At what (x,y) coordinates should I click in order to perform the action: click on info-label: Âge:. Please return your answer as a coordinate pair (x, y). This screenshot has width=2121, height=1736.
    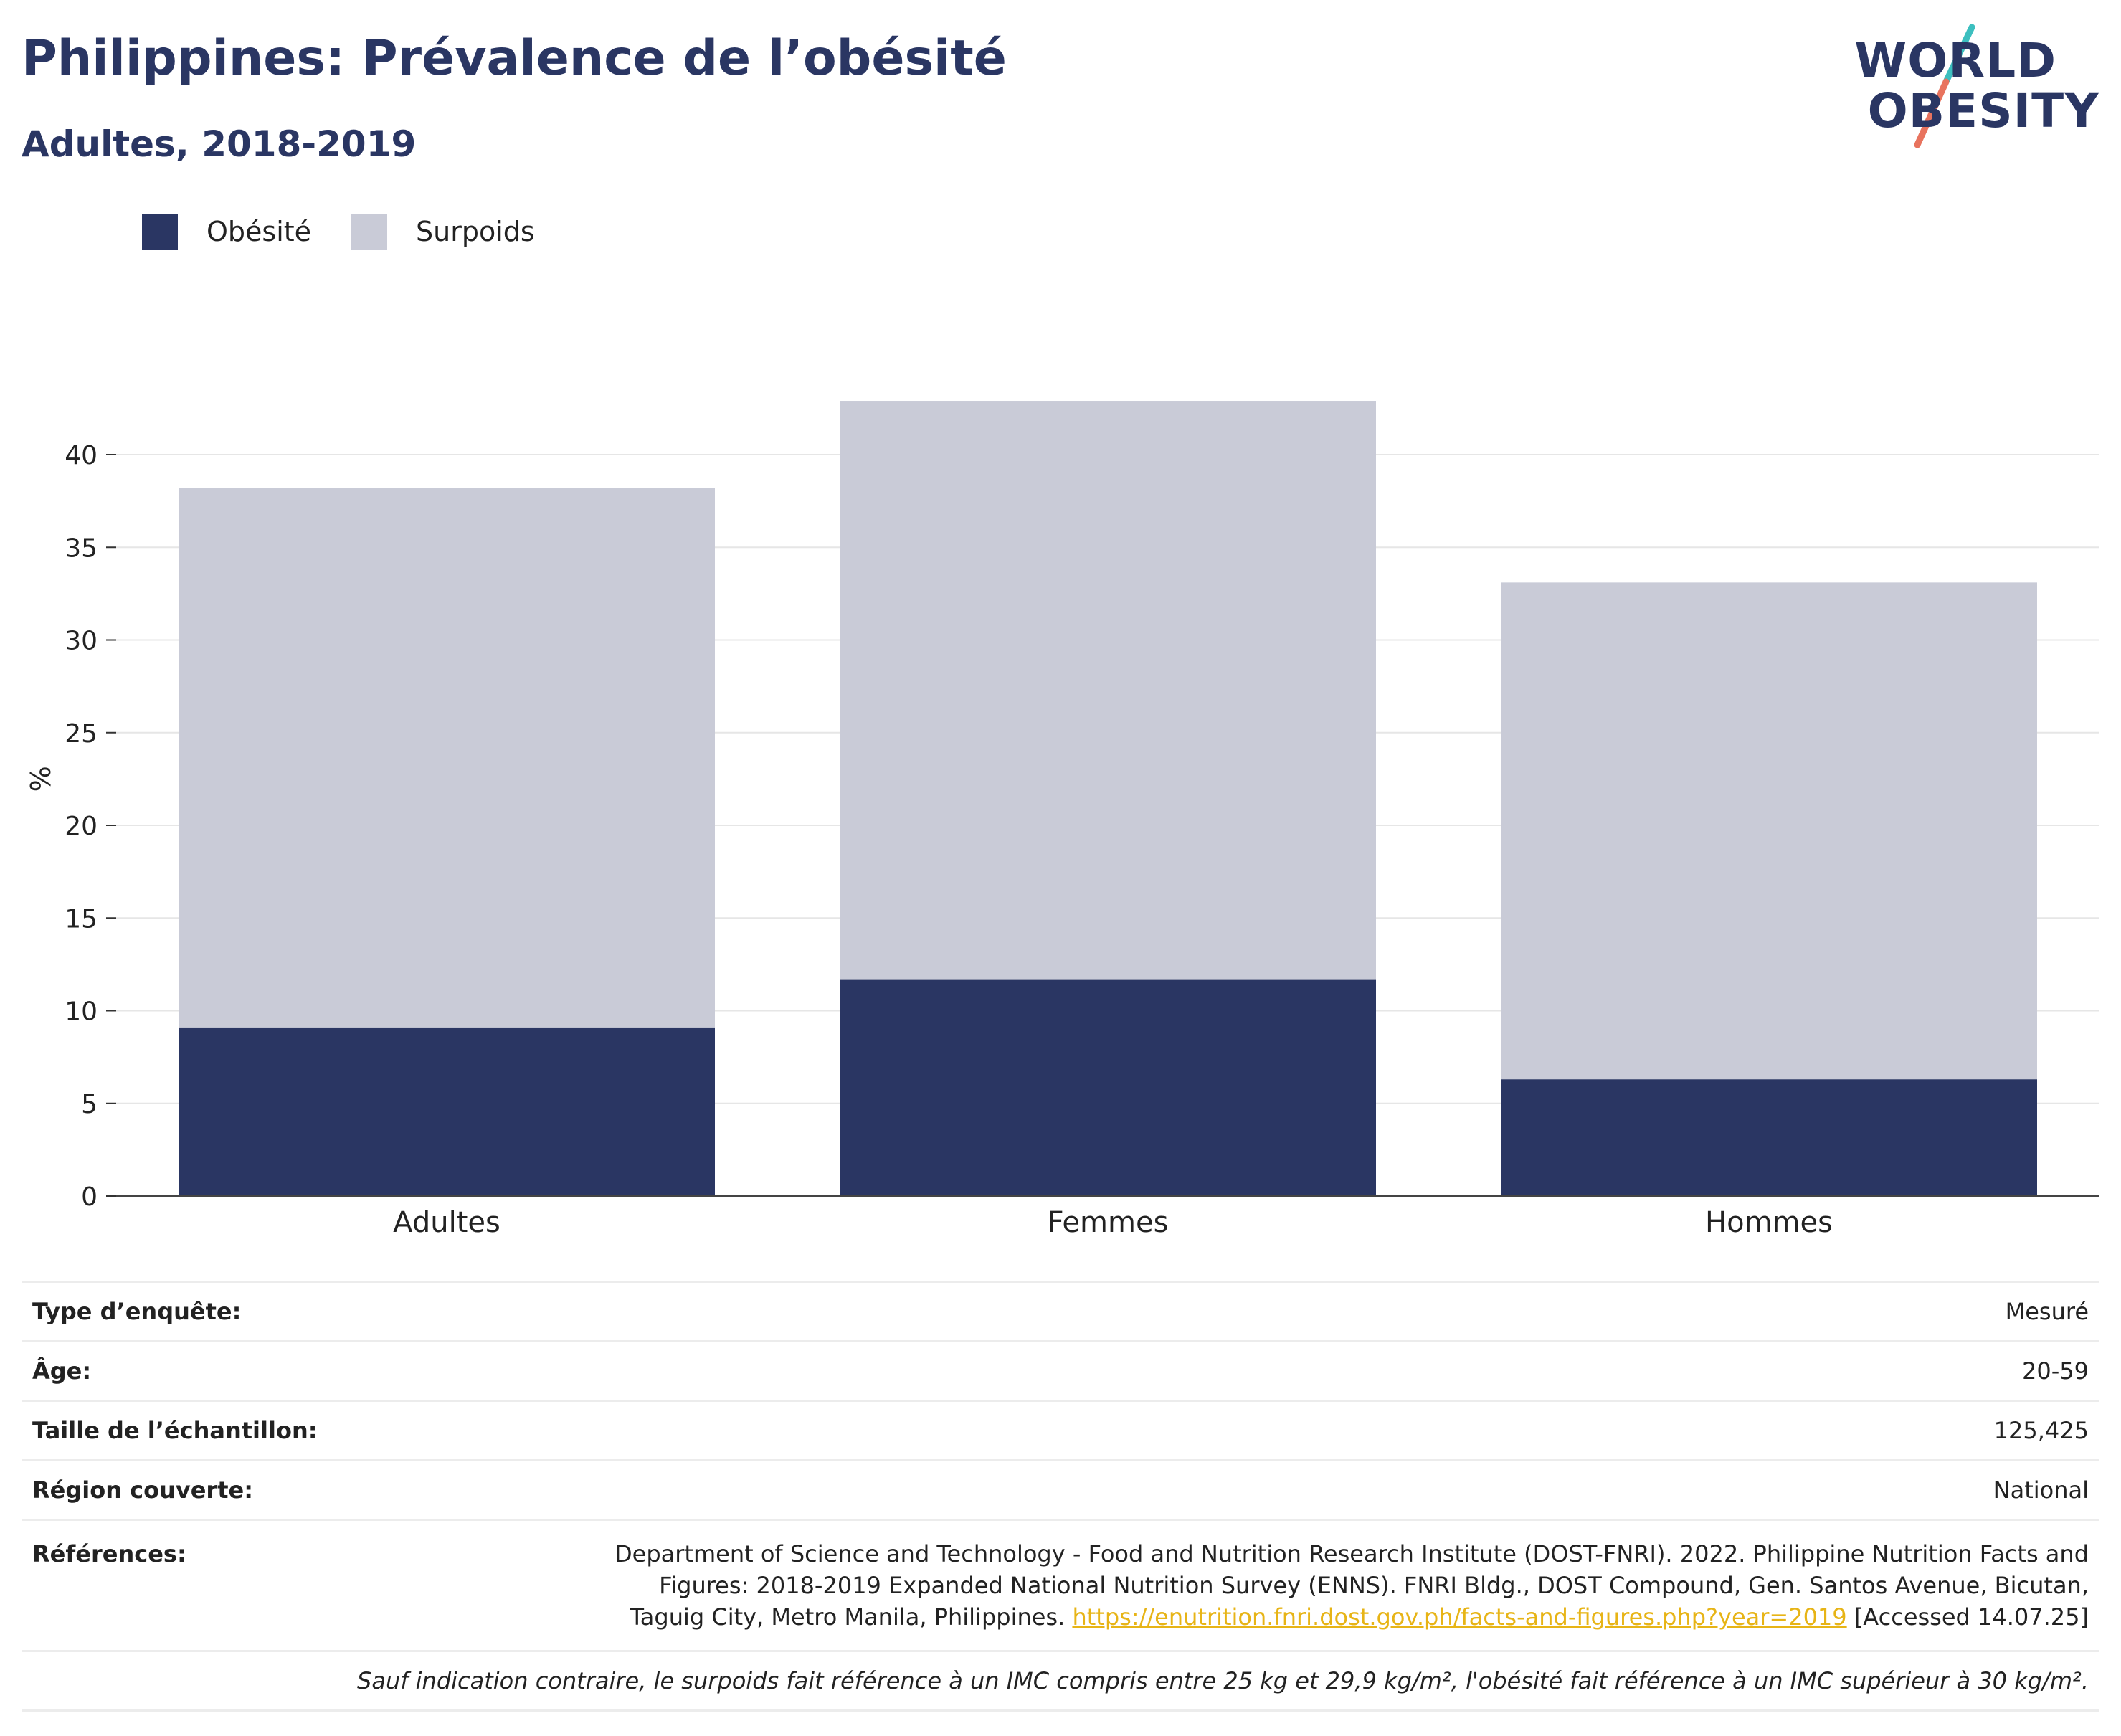
    Looking at the image, I should click on (62, 1371).